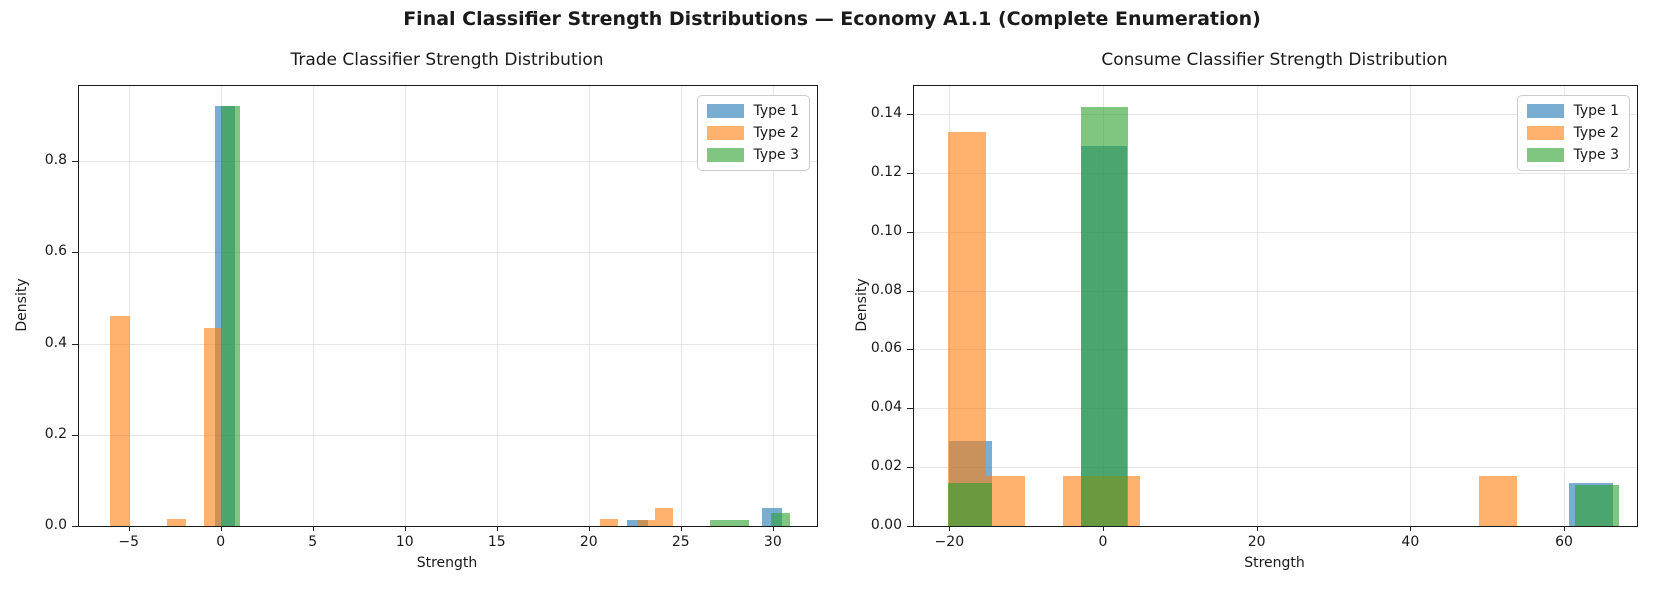  Describe the element at coordinates (886, 407) in the screenshot. I see `consume-y-tick-label: 0.04` at that location.